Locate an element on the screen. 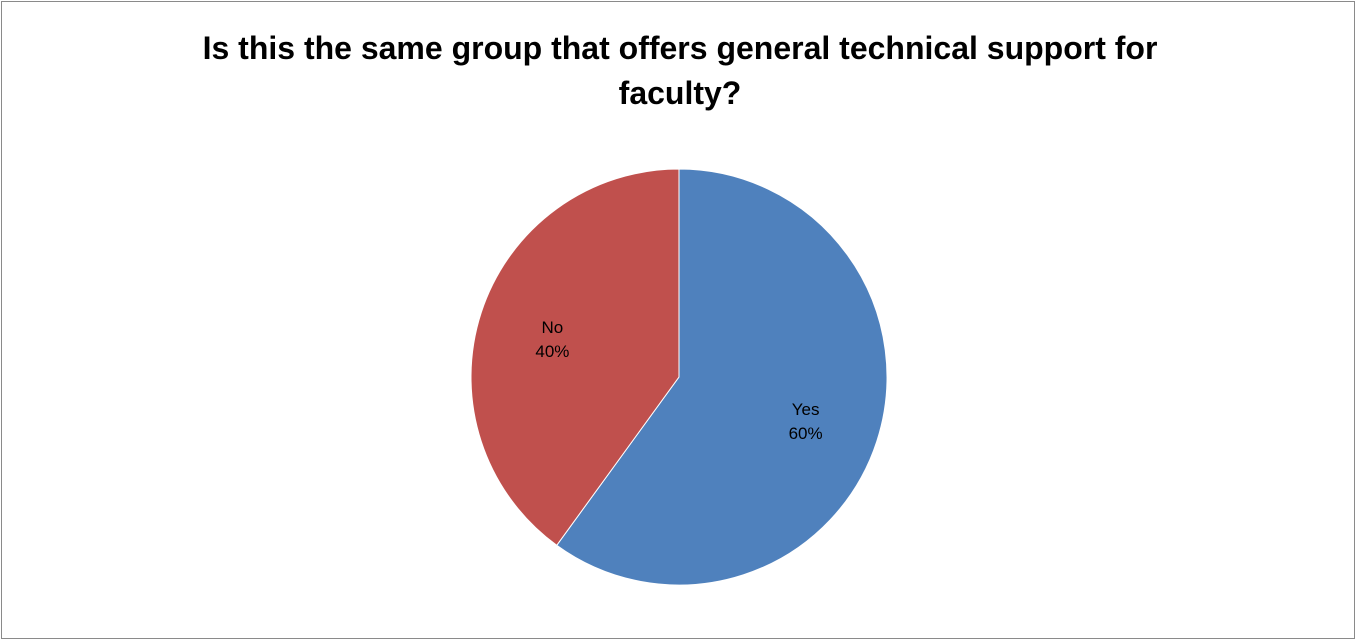 This screenshot has width=1358, height=642. pie-labels: Yes 60% No 40% is located at coordinates (678, 380).